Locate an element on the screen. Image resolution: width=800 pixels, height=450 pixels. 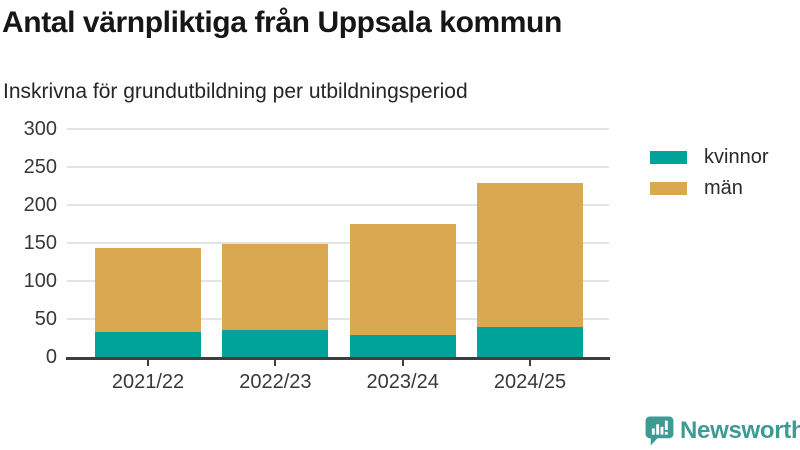
legend-item-kvinnor: kvinnor is located at coordinates (709, 157).